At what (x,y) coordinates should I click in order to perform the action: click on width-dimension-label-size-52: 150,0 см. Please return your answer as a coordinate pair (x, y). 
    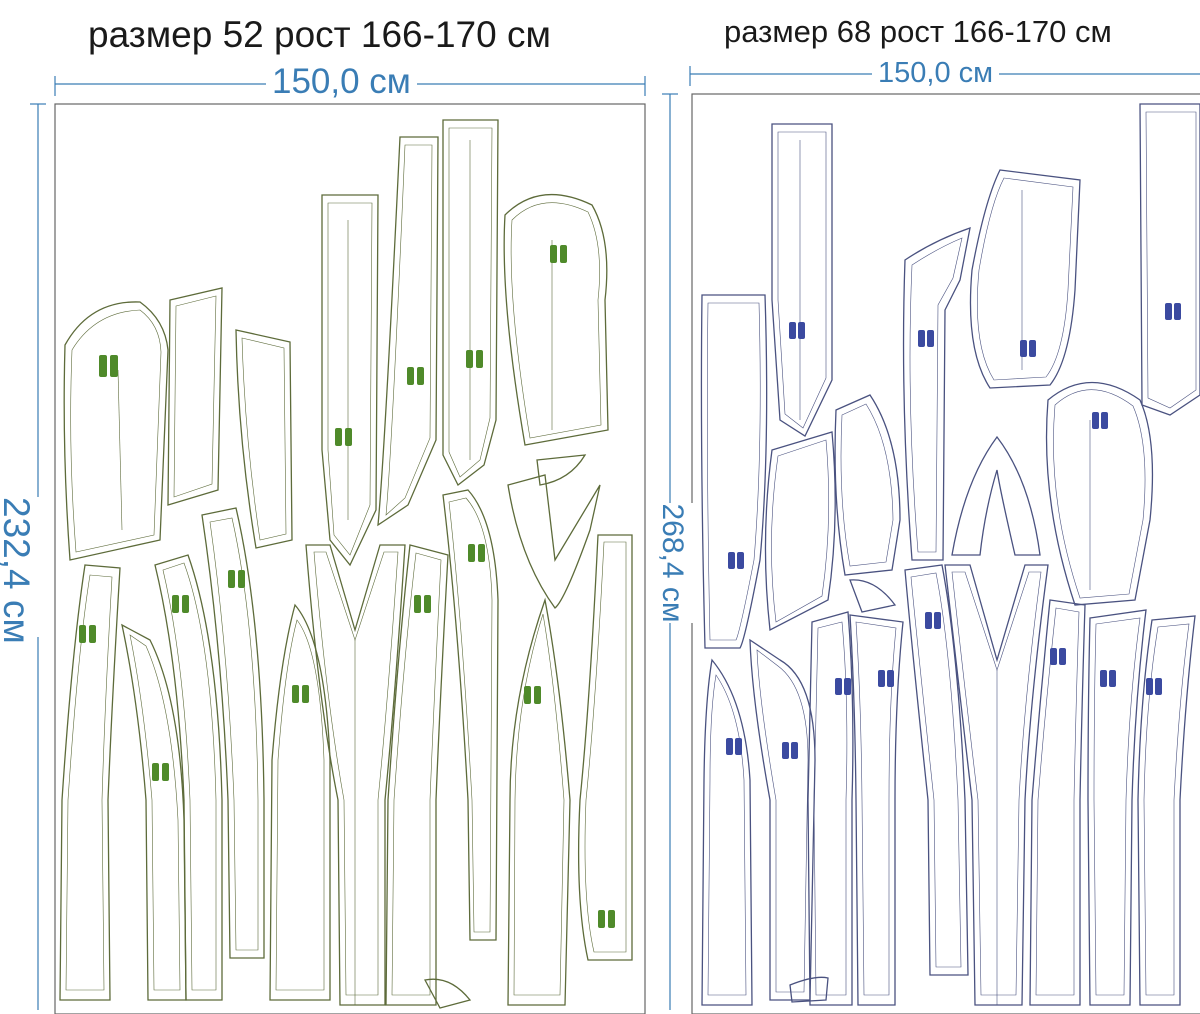
    Looking at the image, I should click on (341, 82).